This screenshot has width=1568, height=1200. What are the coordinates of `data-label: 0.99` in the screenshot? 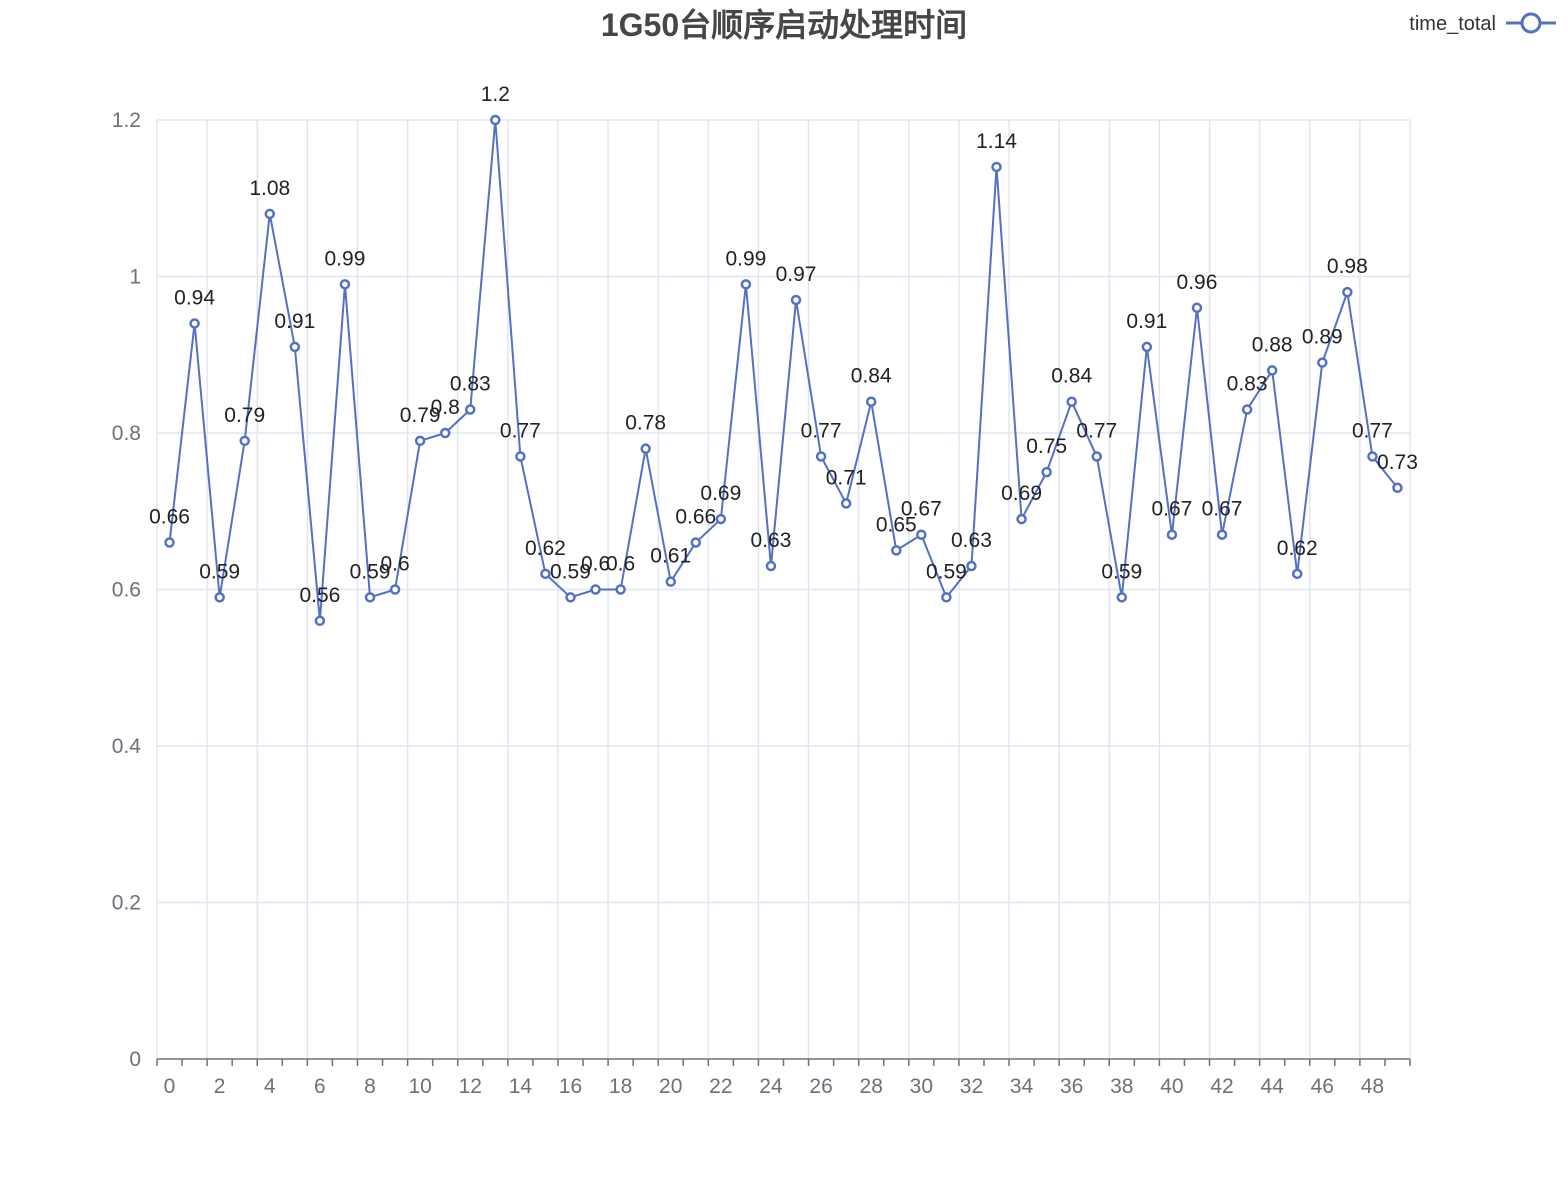 It's located at (745, 258).